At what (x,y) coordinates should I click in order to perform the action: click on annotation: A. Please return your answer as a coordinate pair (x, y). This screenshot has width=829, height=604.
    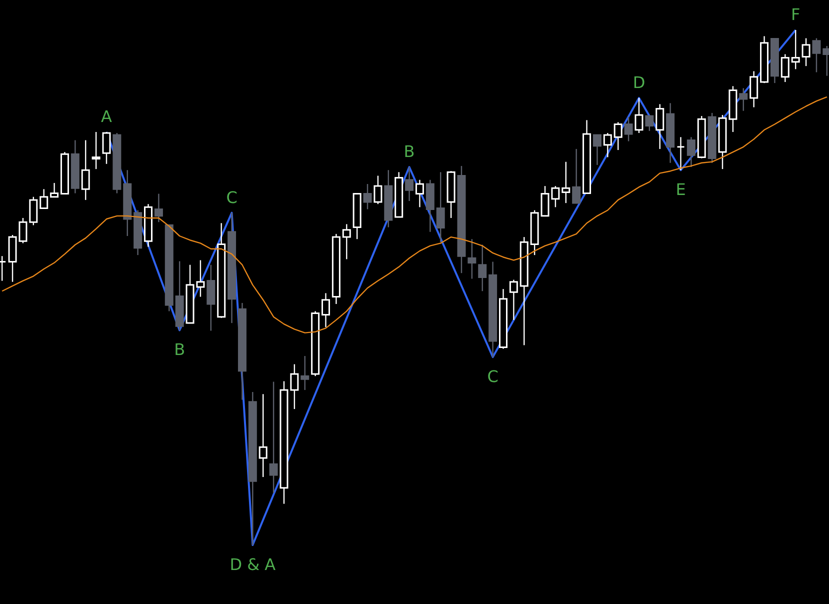
    Looking at the image, I should click on (106, 116).